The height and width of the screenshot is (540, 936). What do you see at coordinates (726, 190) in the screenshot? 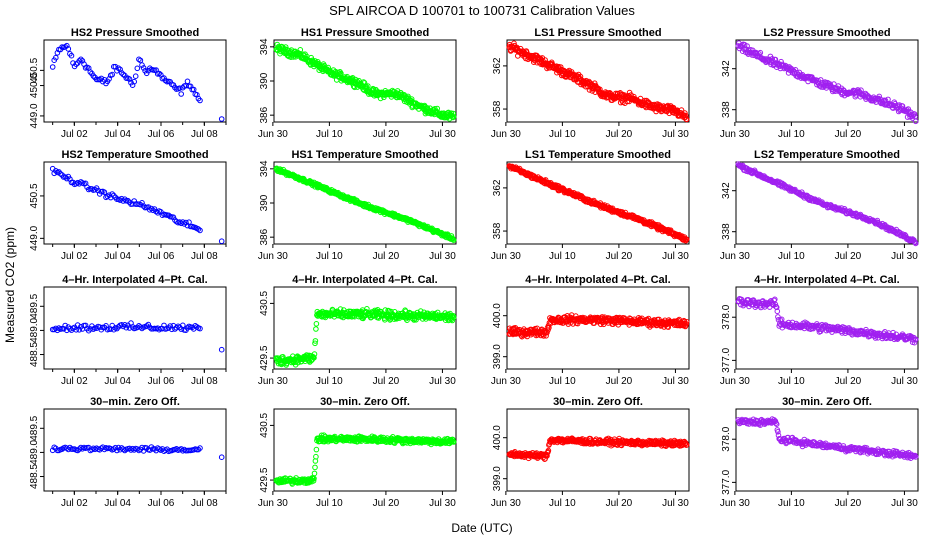
I see `y-tick-label: 342` at bounding box center [726, 190].